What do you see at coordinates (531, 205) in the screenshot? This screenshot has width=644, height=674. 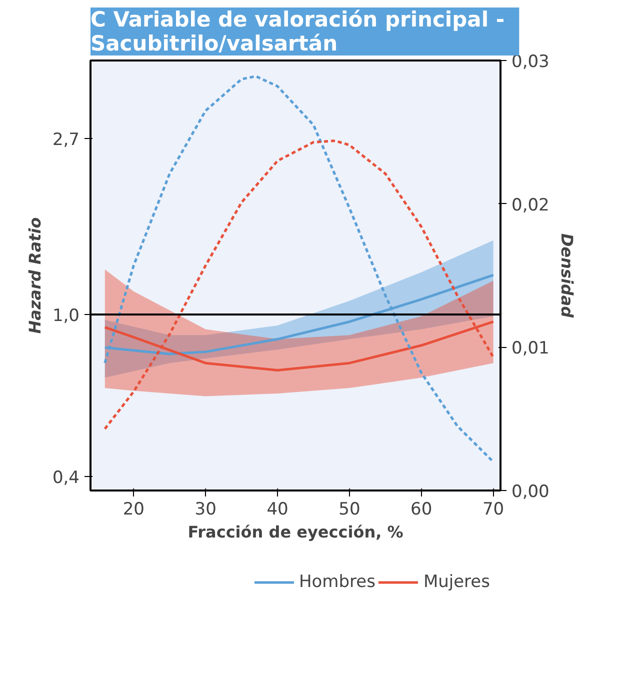 I see `y2-tick-label: 0,02` at bounding box center [531, 205].